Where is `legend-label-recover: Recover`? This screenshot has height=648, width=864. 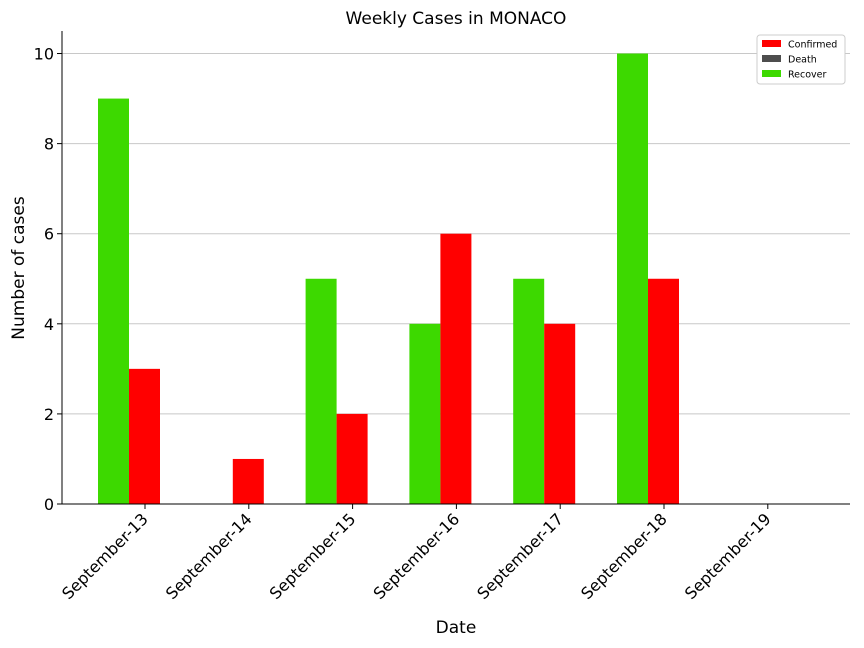 legend-label-recover: Recover is located at coordinates (807, 75).